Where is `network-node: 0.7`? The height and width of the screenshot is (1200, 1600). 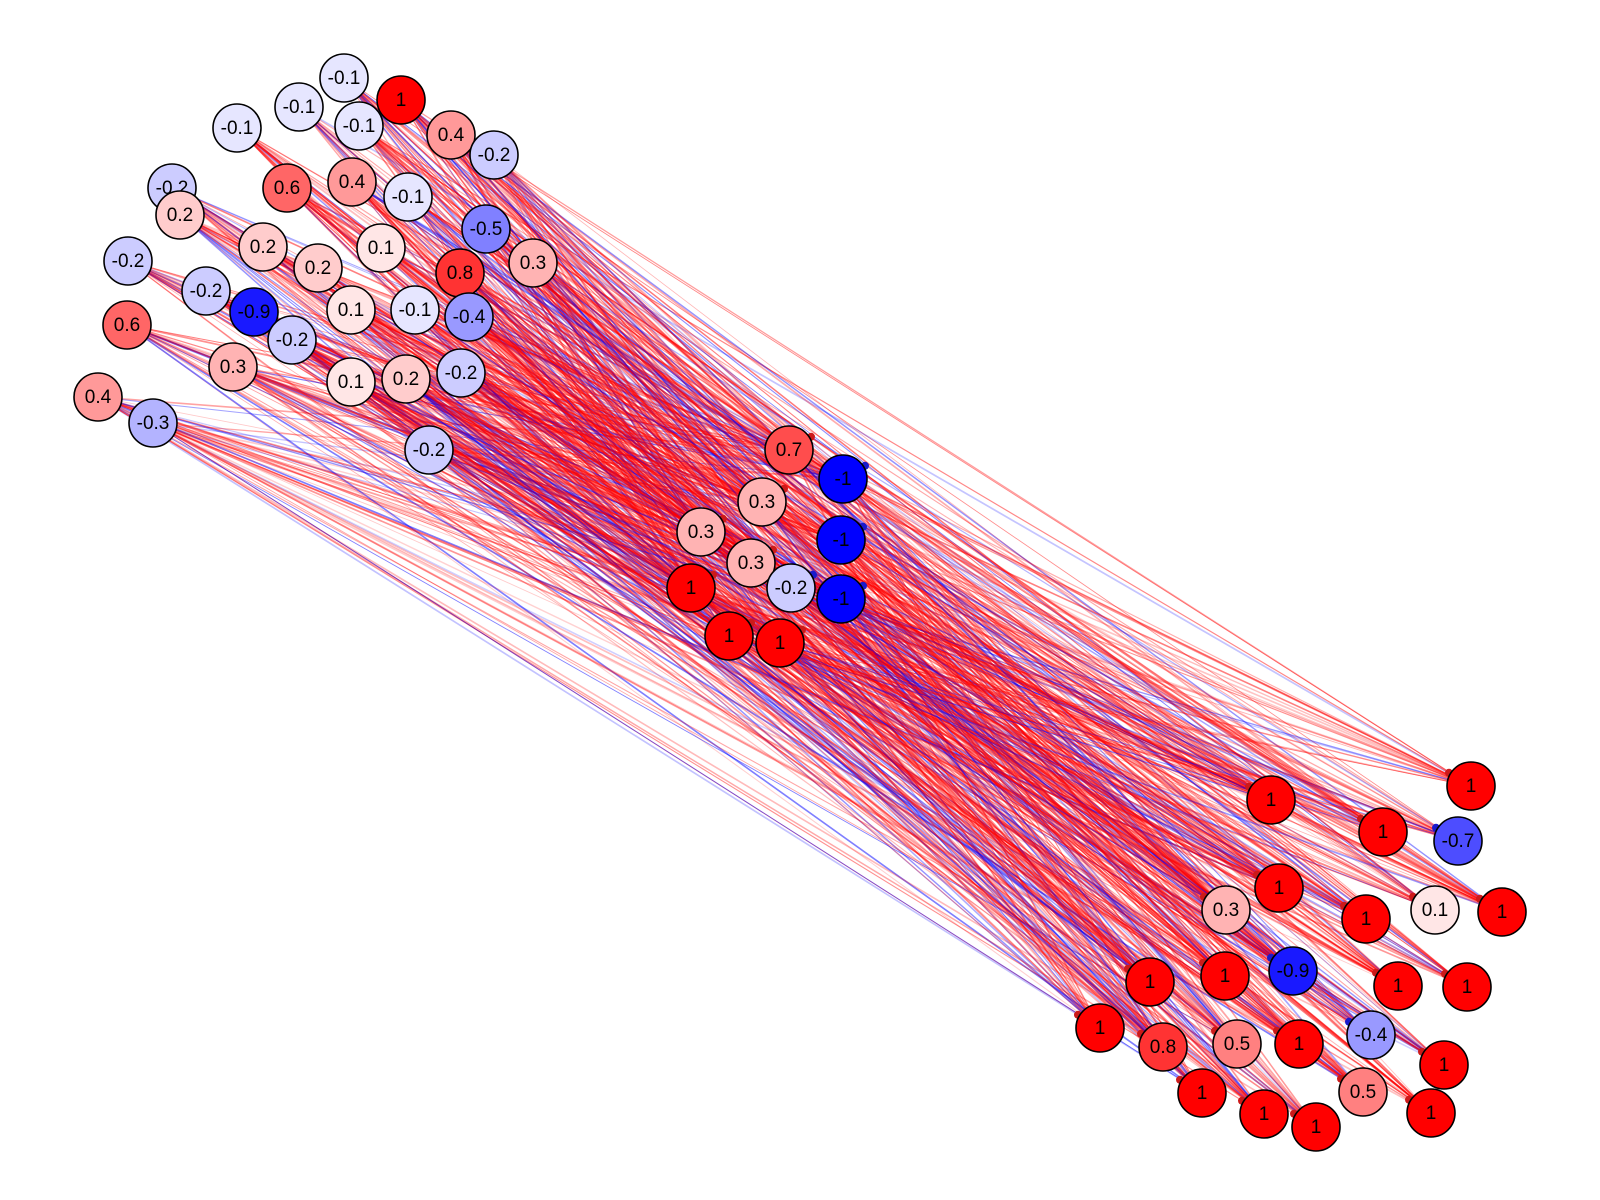
network-node: 0.7 is located at coordinates (789, 450).